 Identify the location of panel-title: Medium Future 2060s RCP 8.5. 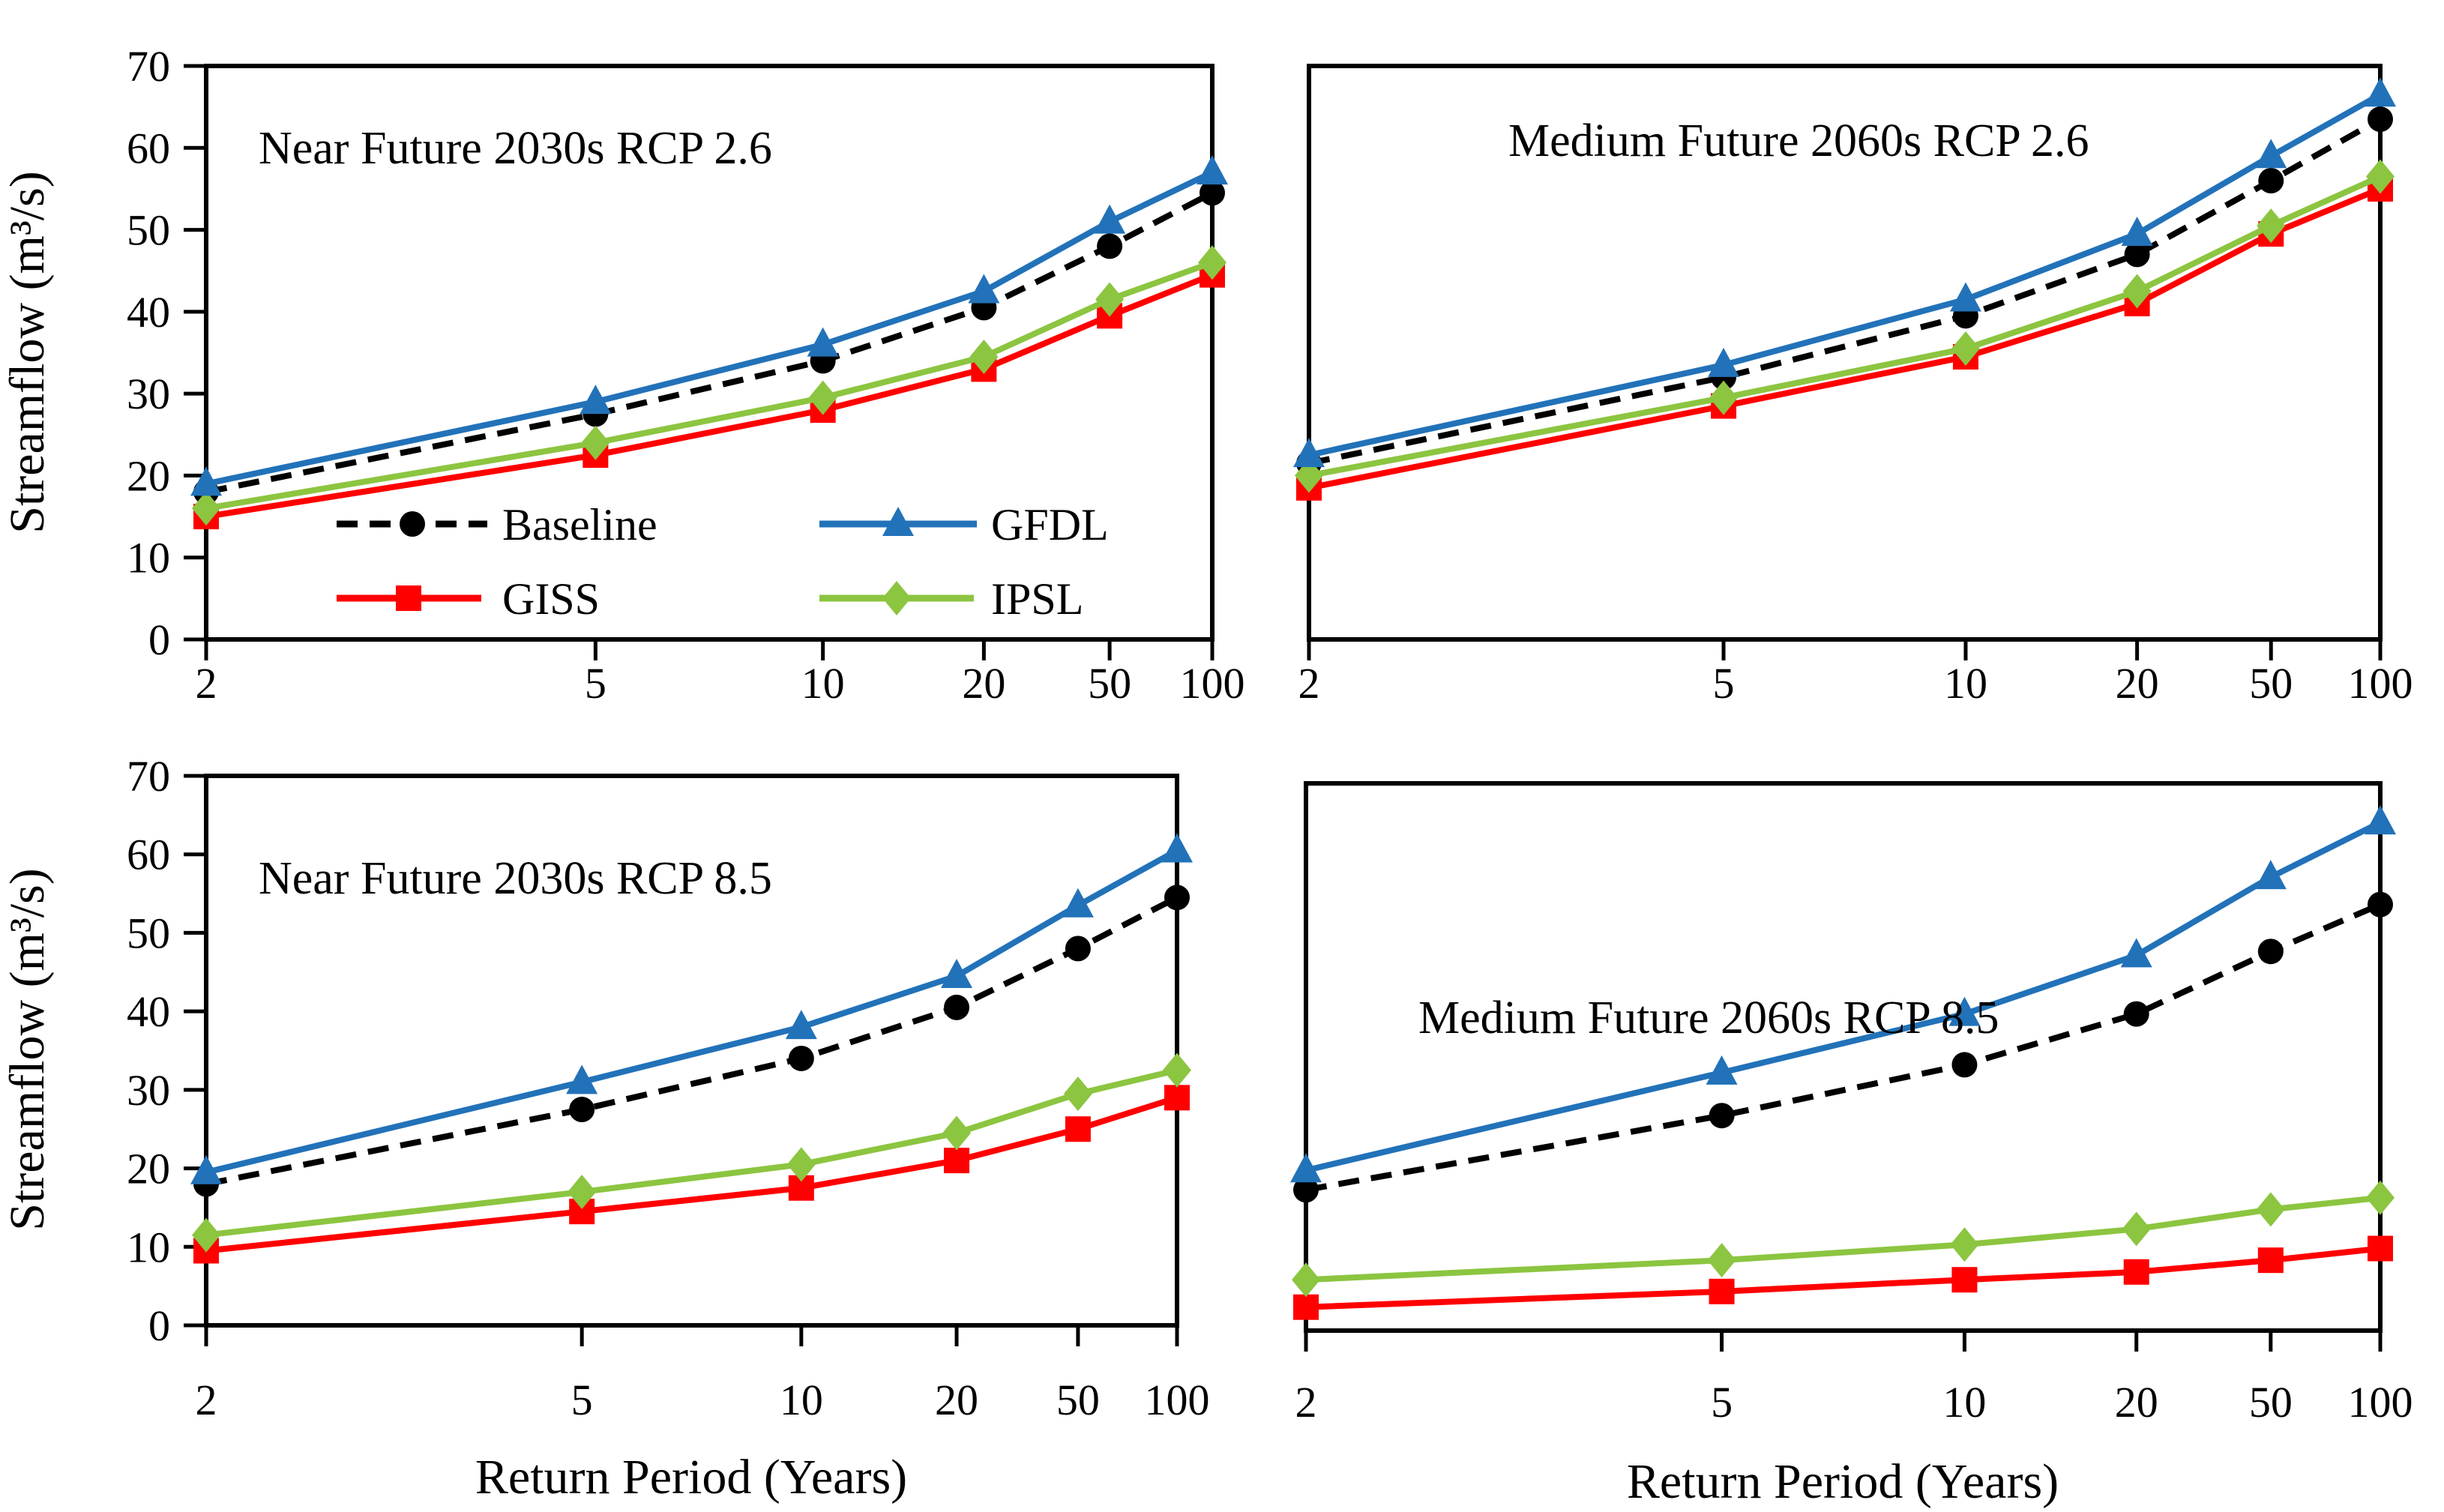
(1708, 1018).